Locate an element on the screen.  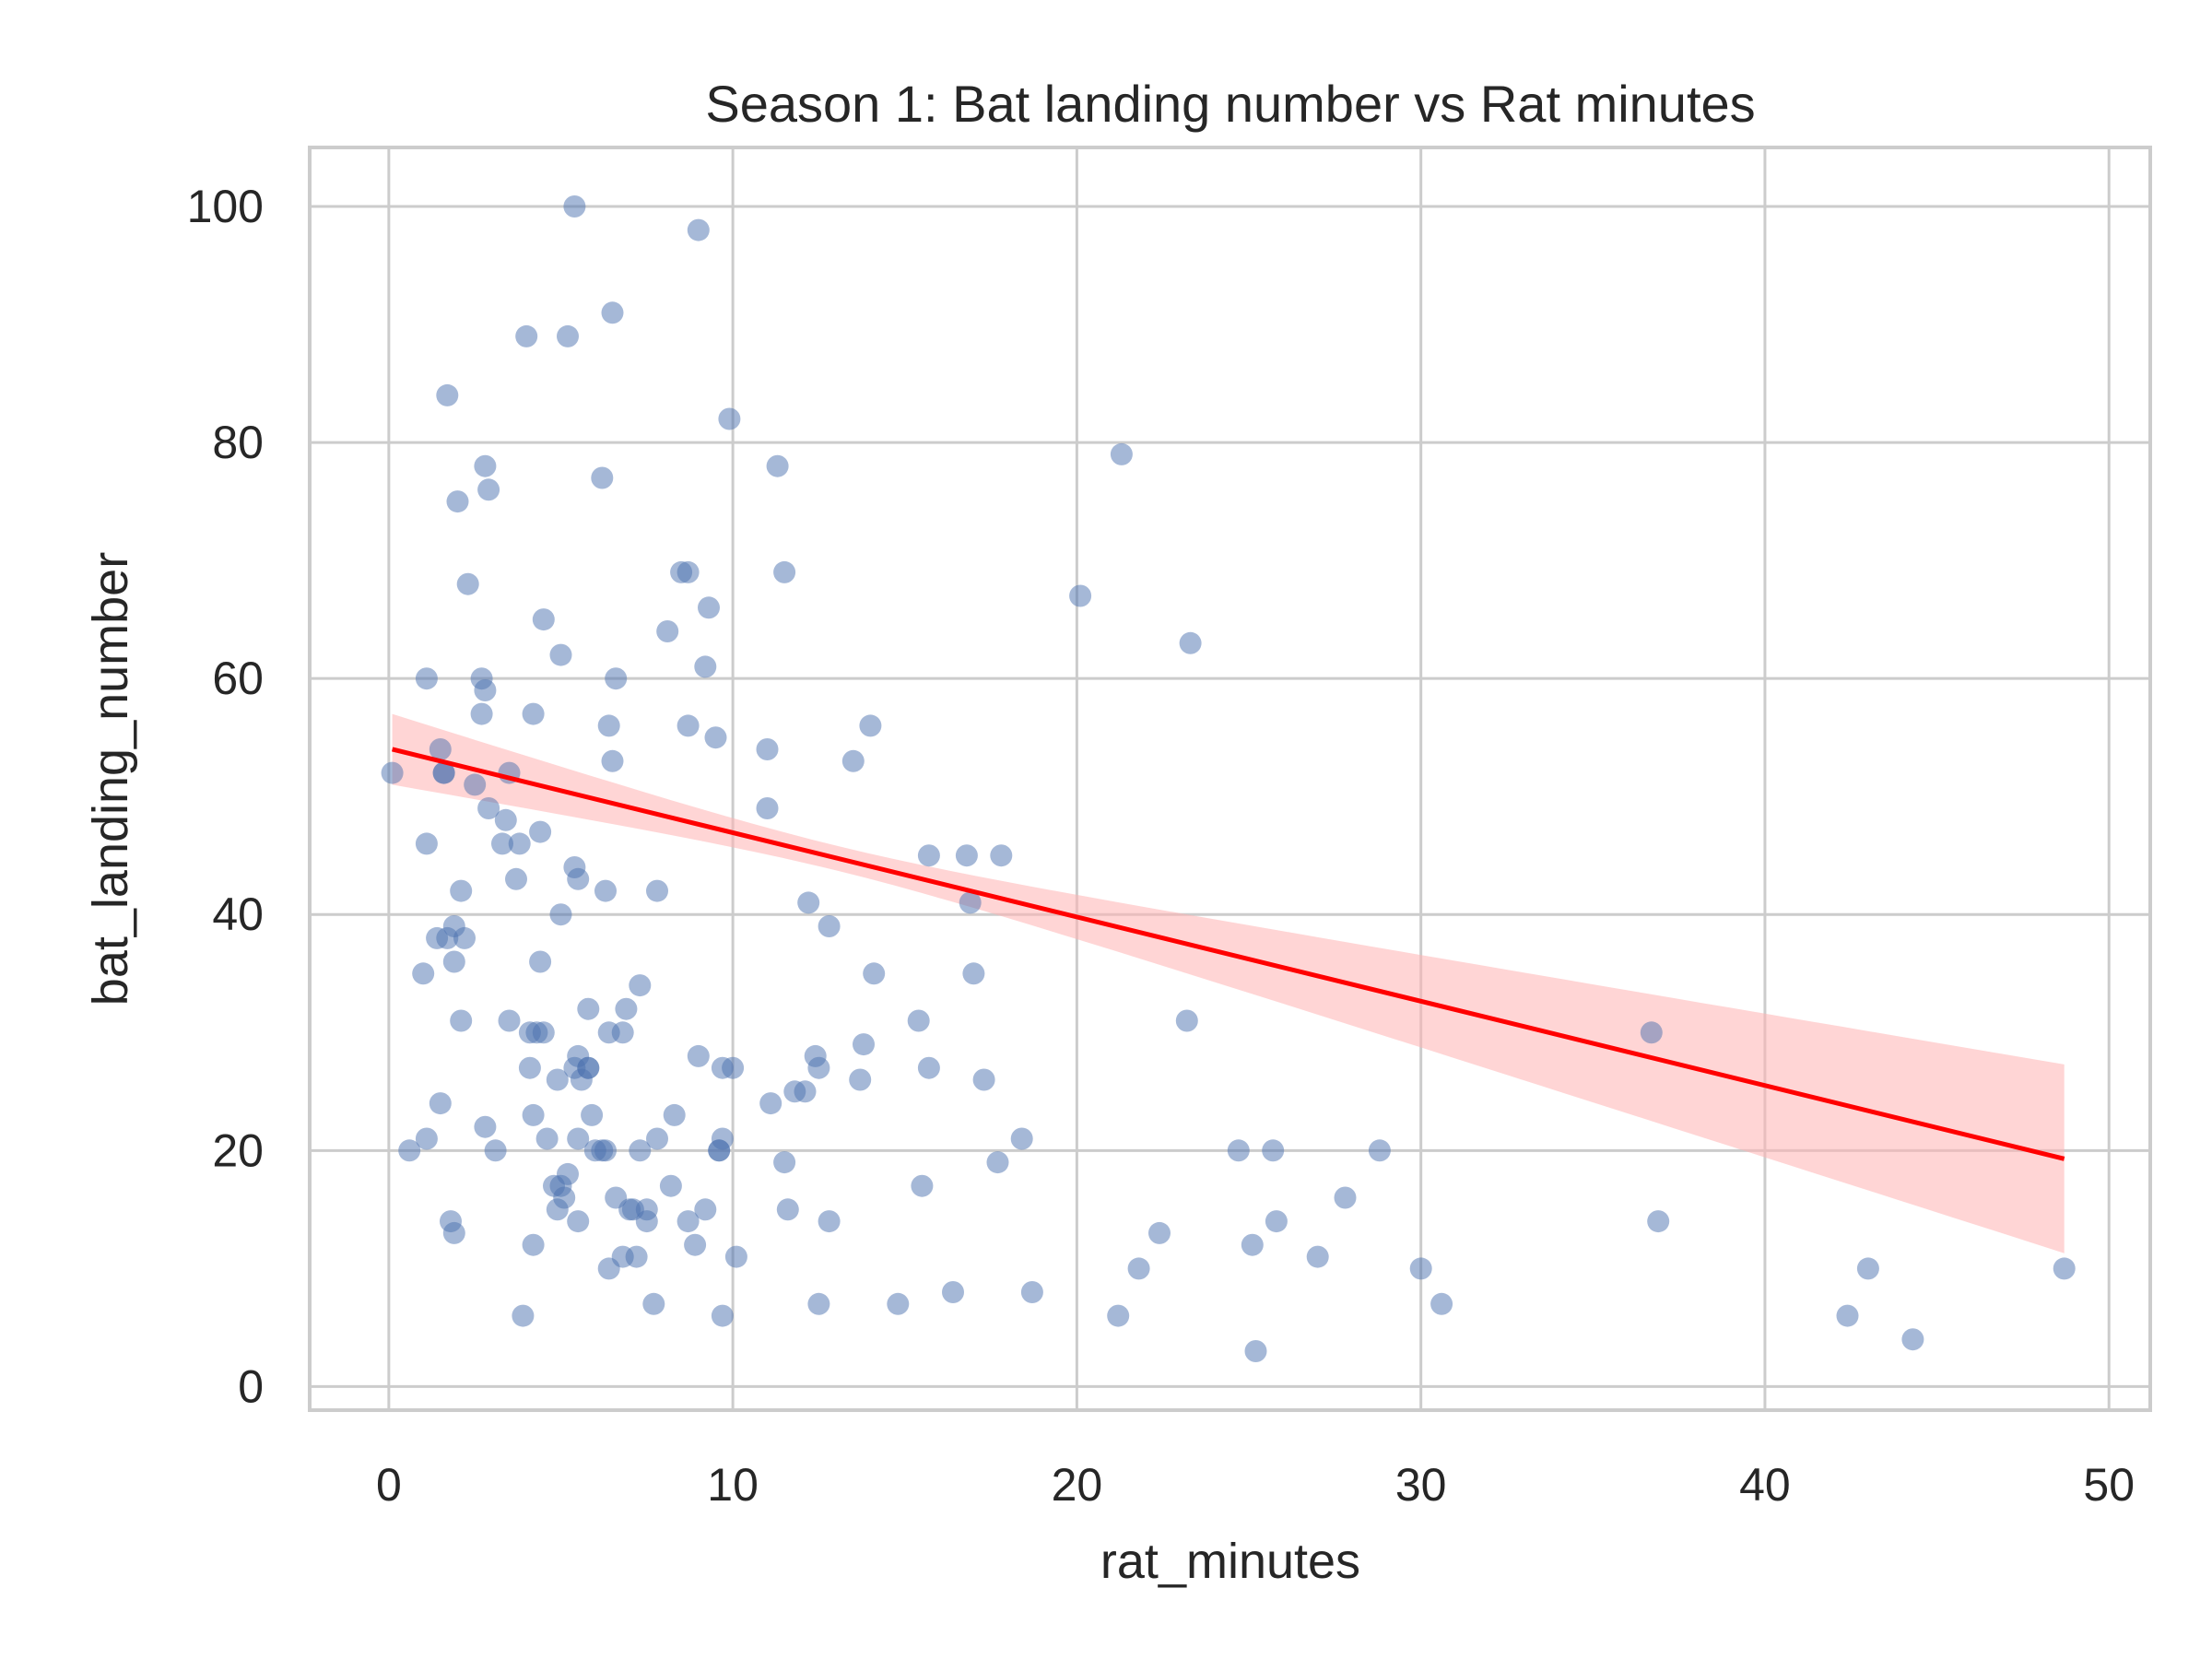
x-tick-label: 40 is located at coordinates (1765, 1485).